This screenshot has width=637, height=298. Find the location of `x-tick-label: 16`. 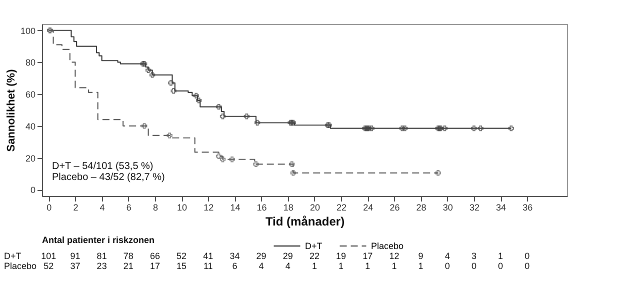

x-tick-label: 16 is located at coordinates (261, 207).